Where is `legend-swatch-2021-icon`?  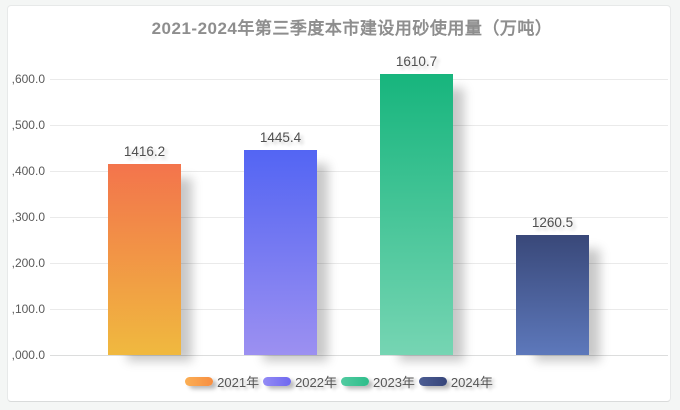
legend-swatch-2021-icon is located at coordinates (199, 381).